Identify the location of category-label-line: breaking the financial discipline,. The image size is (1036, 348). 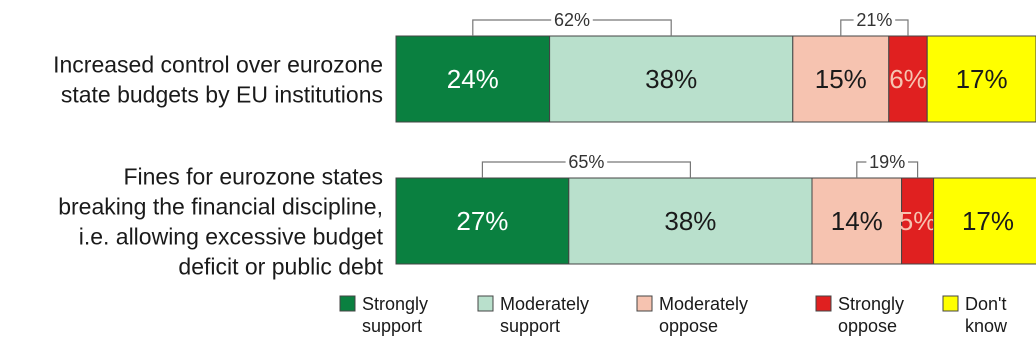
(220, 206).